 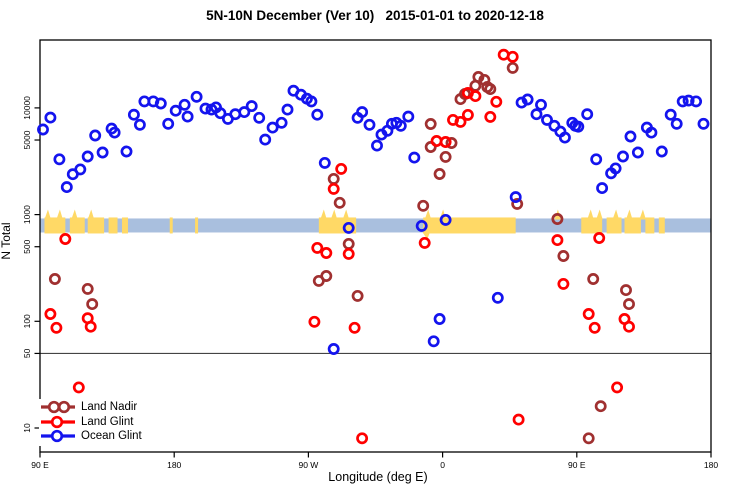 I want to click on ocean-glint-symbol-icon, so click(x=58, y=436).